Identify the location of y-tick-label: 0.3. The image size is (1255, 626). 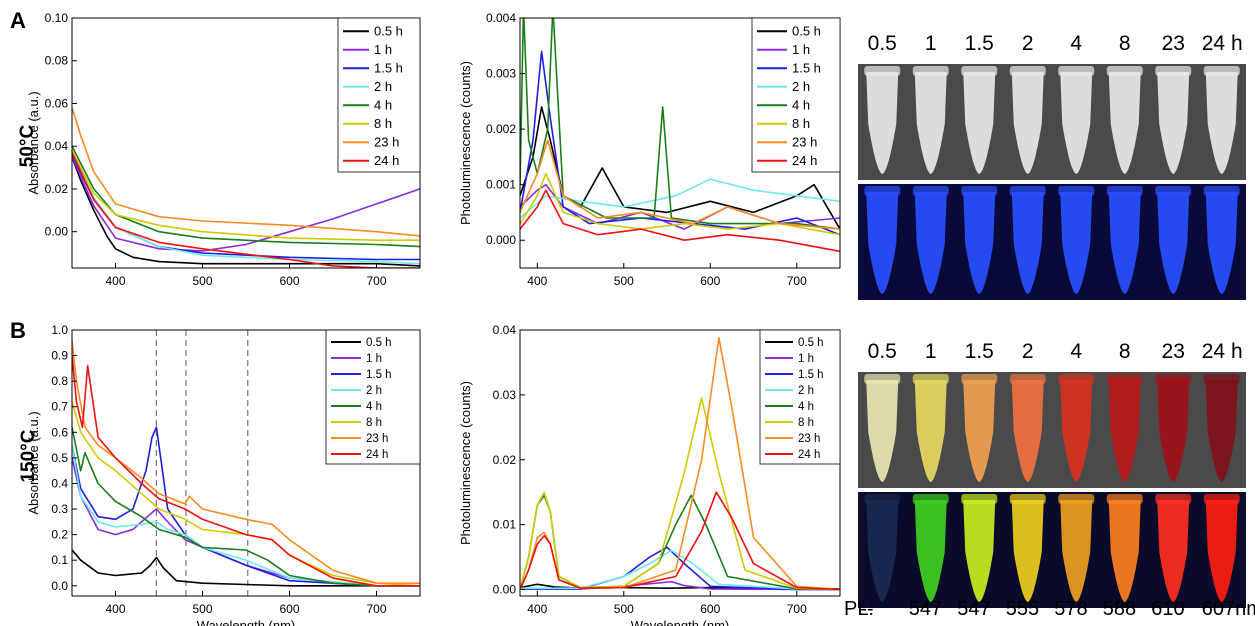
(59, 509).